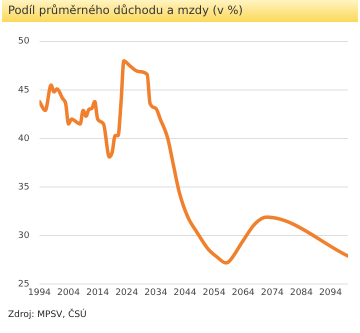 This screenshot has height=333, width=360. What do you see at coordinates (24, 285) in the screenshot?
I see `y-tick-label: 25` at bounding box center [24, 285].